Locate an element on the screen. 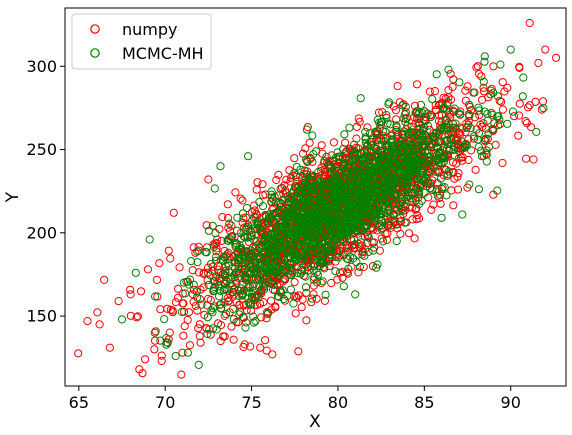  x-tick-label: 80 is located at coordinates (338, 402).